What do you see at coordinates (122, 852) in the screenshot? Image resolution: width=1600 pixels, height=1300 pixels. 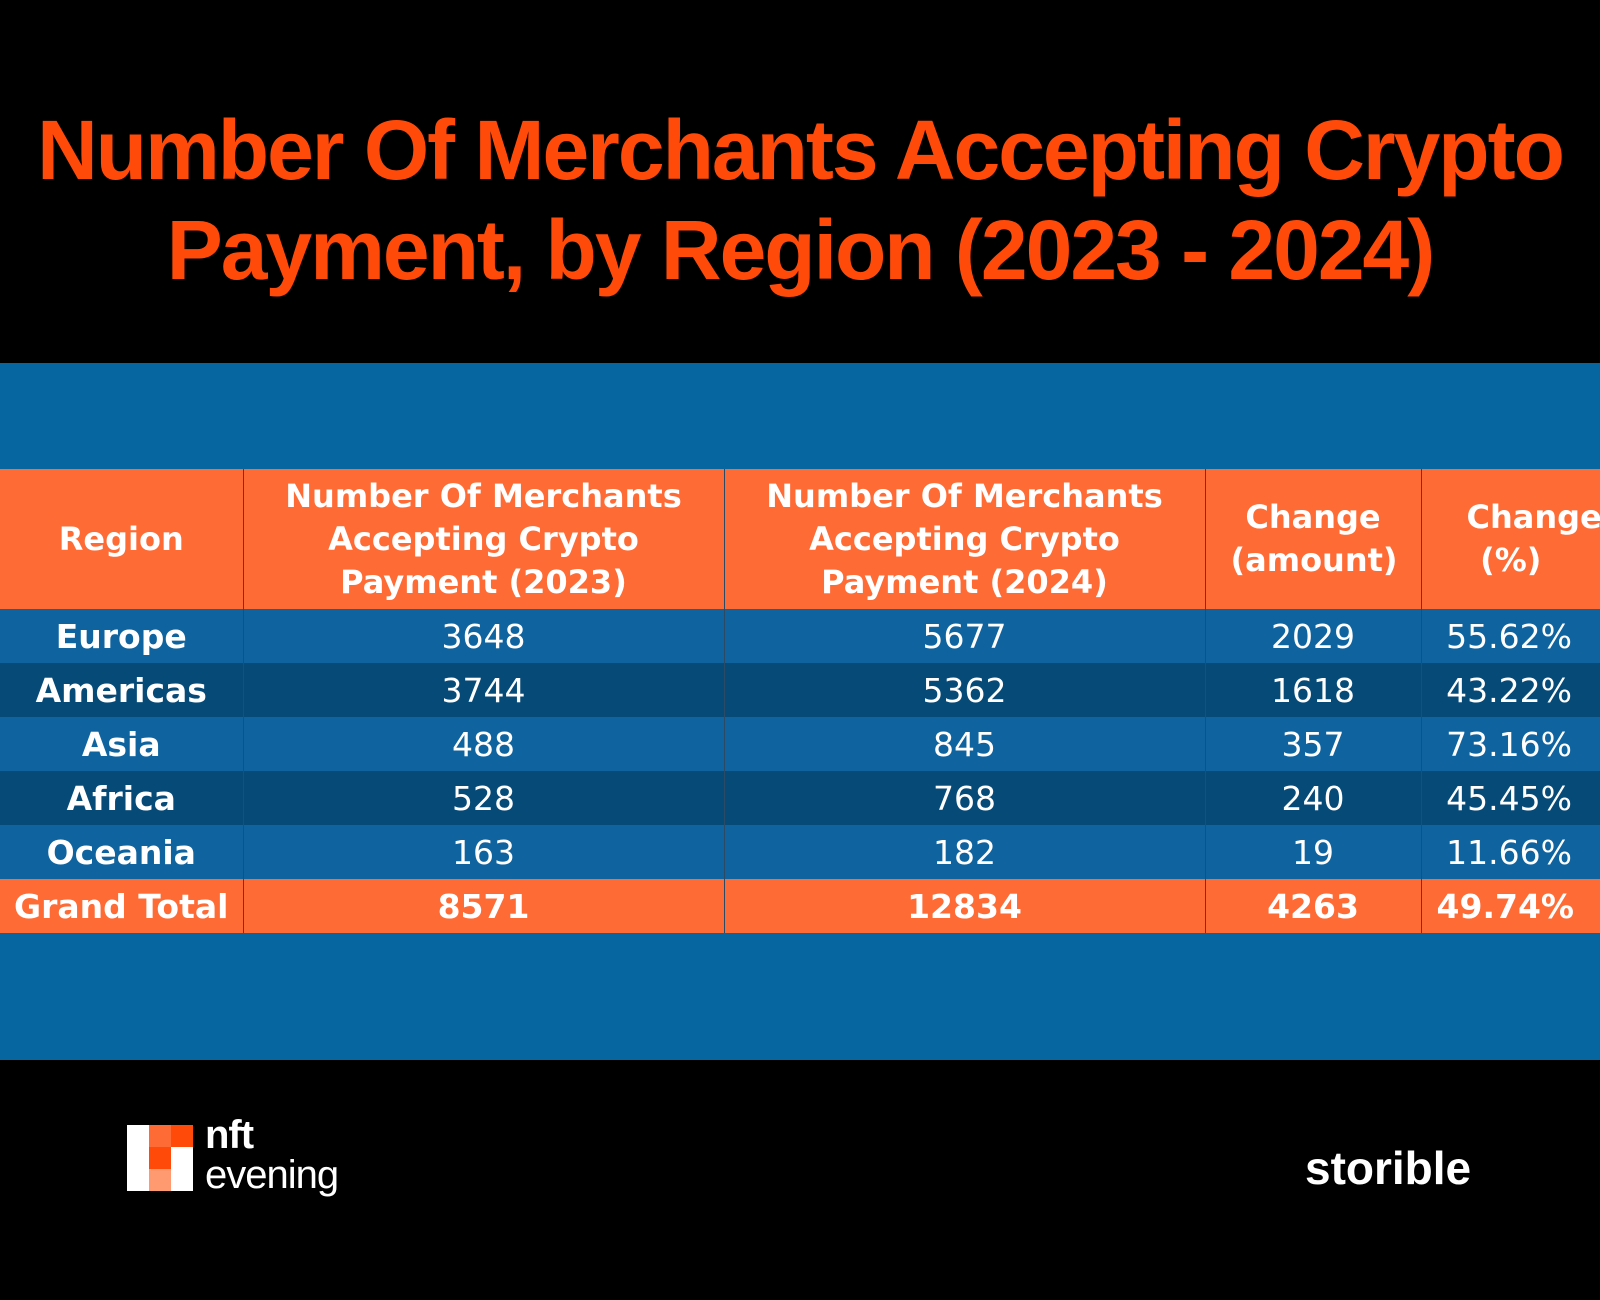 I see `region-cell: Oceania` at bounding box center [122, 852].